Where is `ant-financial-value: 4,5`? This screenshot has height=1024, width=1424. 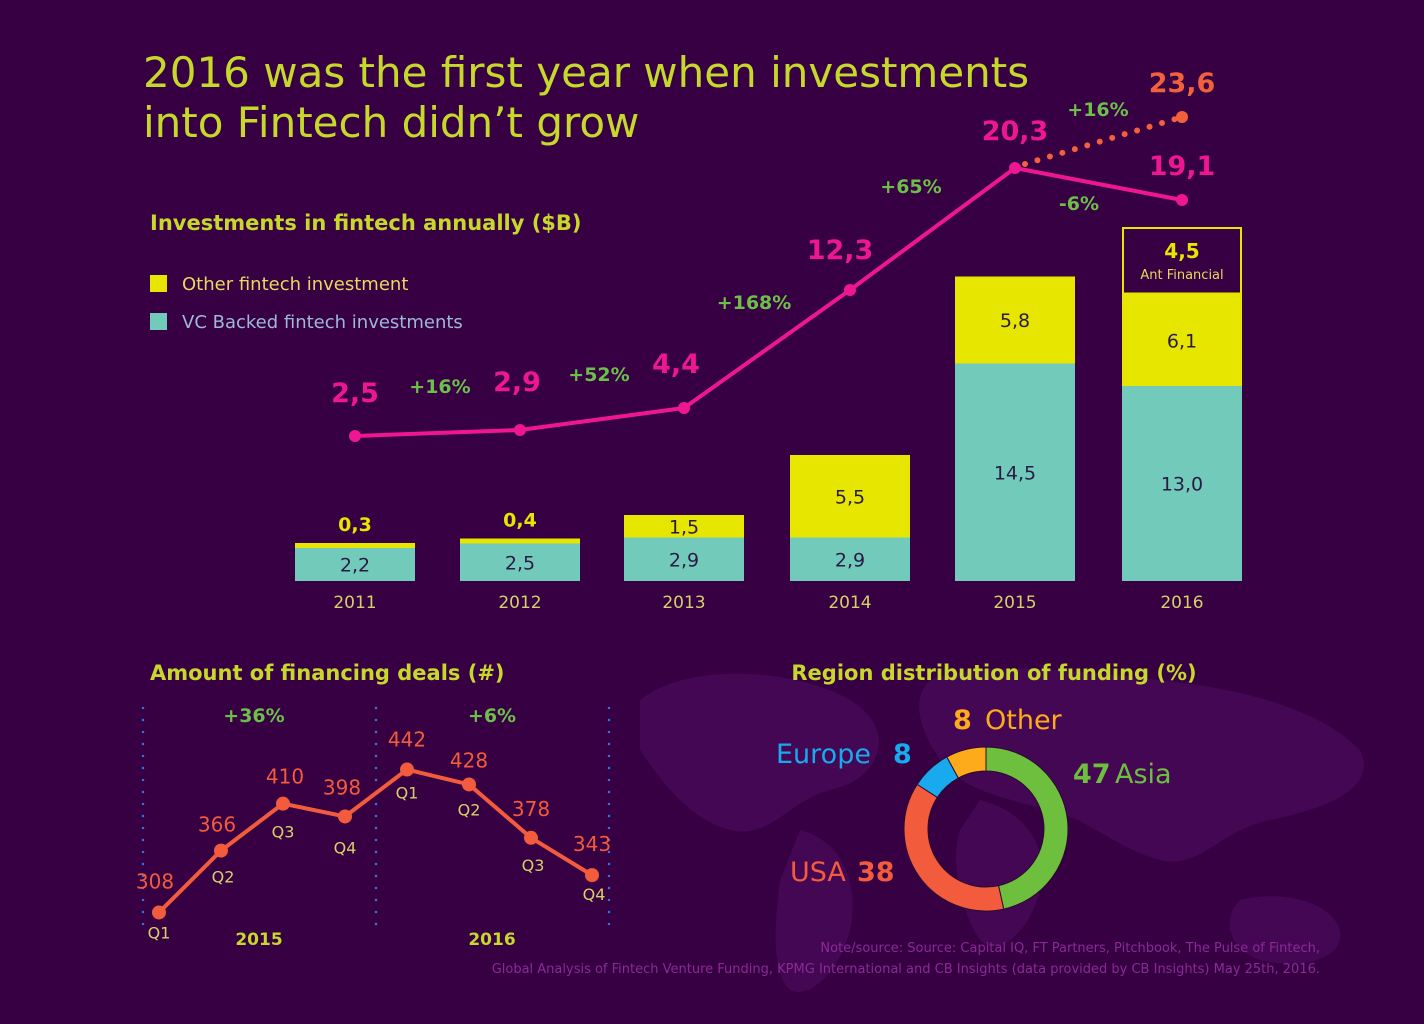 ant-financial-value: 4,5 is located at coordinates (1181, 251).